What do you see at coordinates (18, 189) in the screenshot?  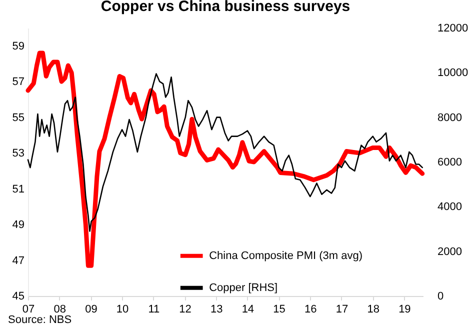 I see `y-tick-label: 51` at bounding box center [18, 189].